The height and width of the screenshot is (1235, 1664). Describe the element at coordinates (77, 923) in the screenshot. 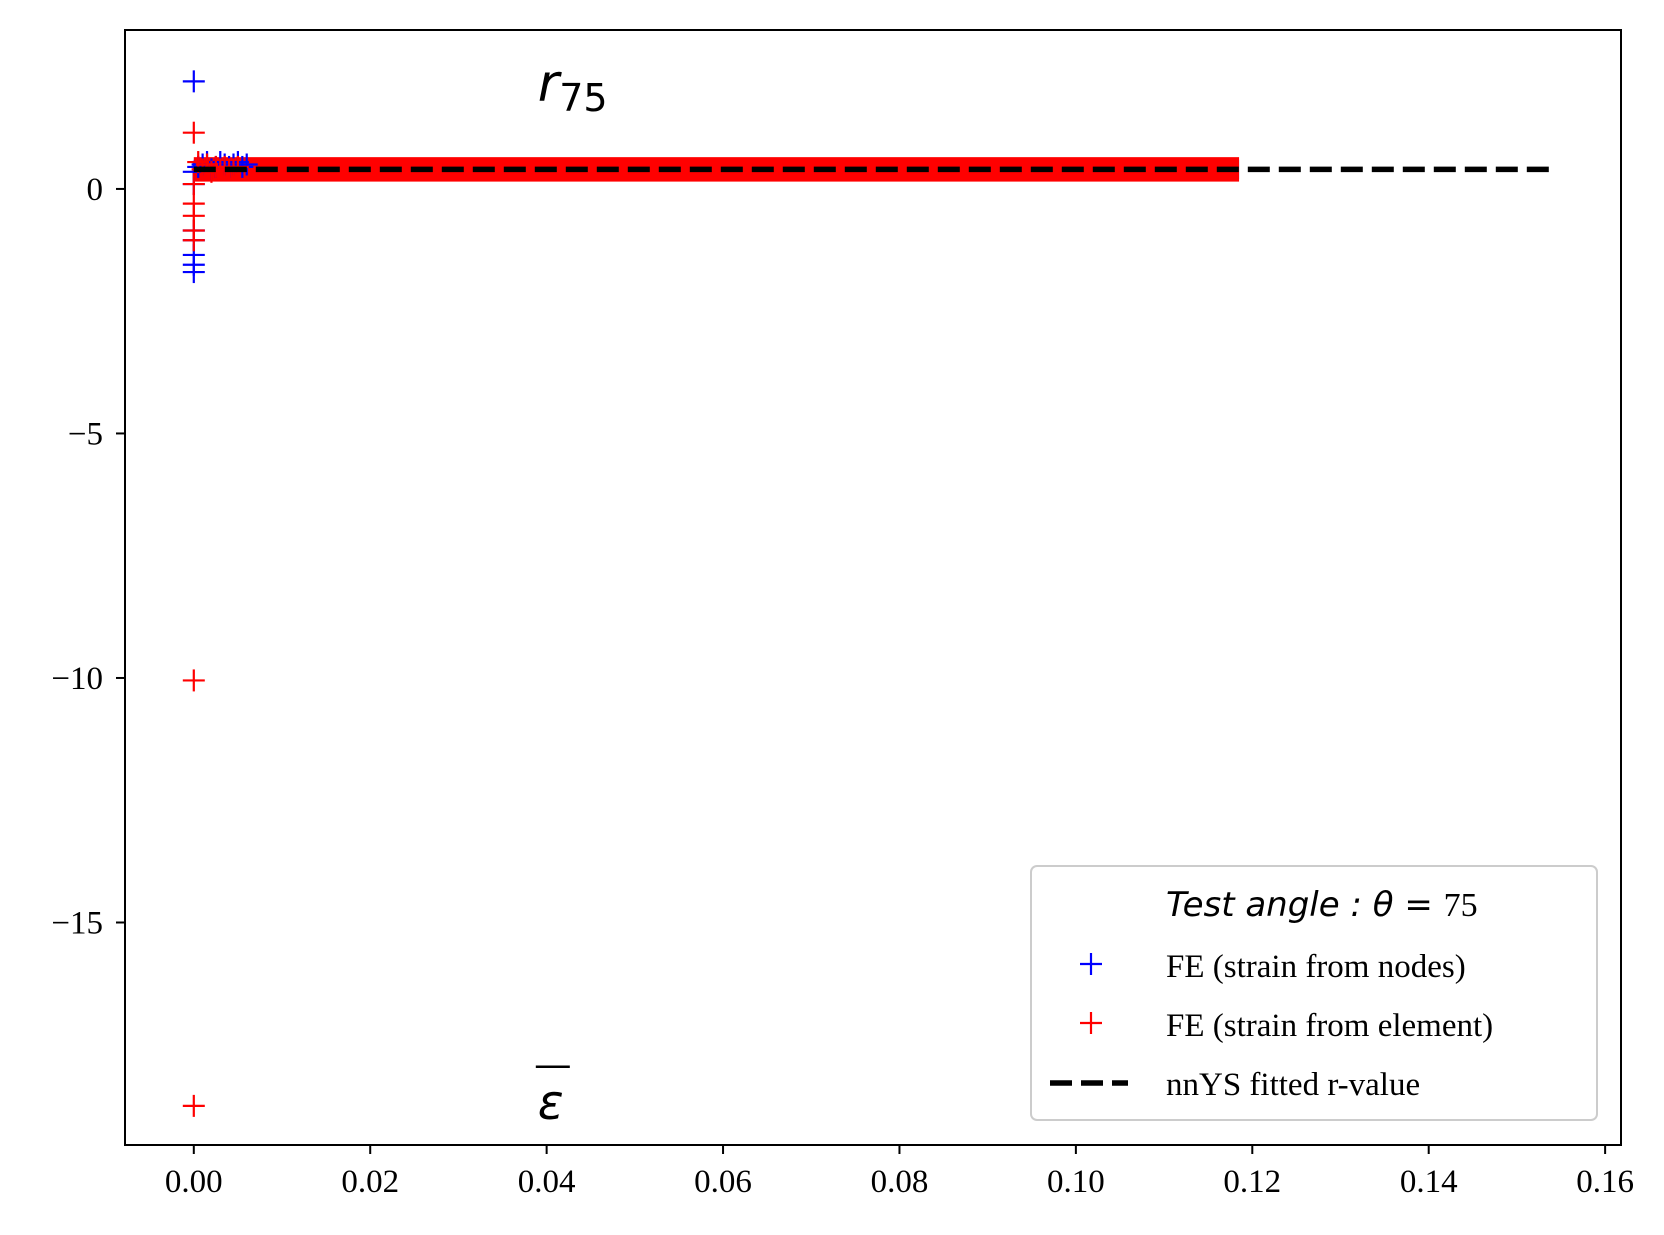

I see `y-tick-label-4: −15` at that location.